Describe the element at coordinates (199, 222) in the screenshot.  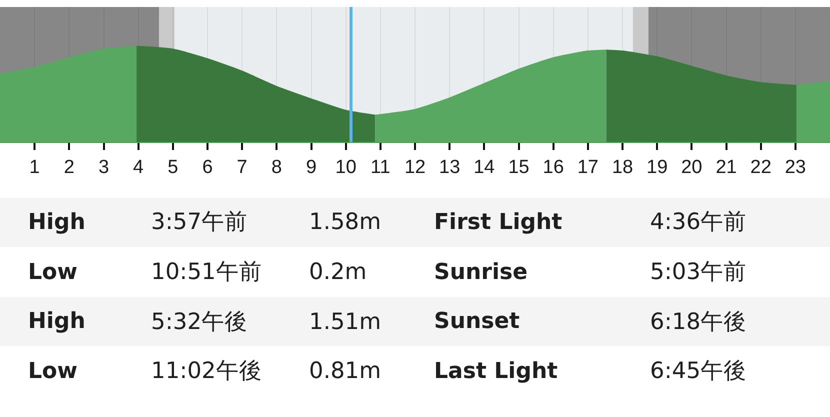
I see `text: 3:57午前` at that location.